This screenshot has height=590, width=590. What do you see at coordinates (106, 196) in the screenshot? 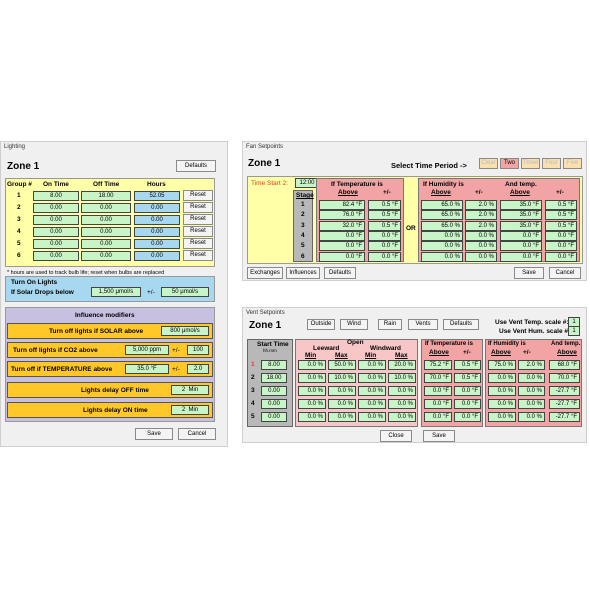
I see `off-time-input: 18.00` at bounding box center [106, 196].